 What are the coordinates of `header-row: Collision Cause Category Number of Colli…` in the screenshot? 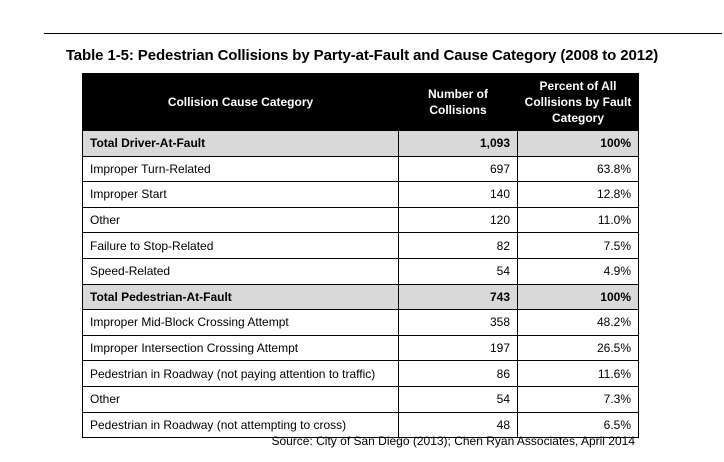 It's located at (360, 102).